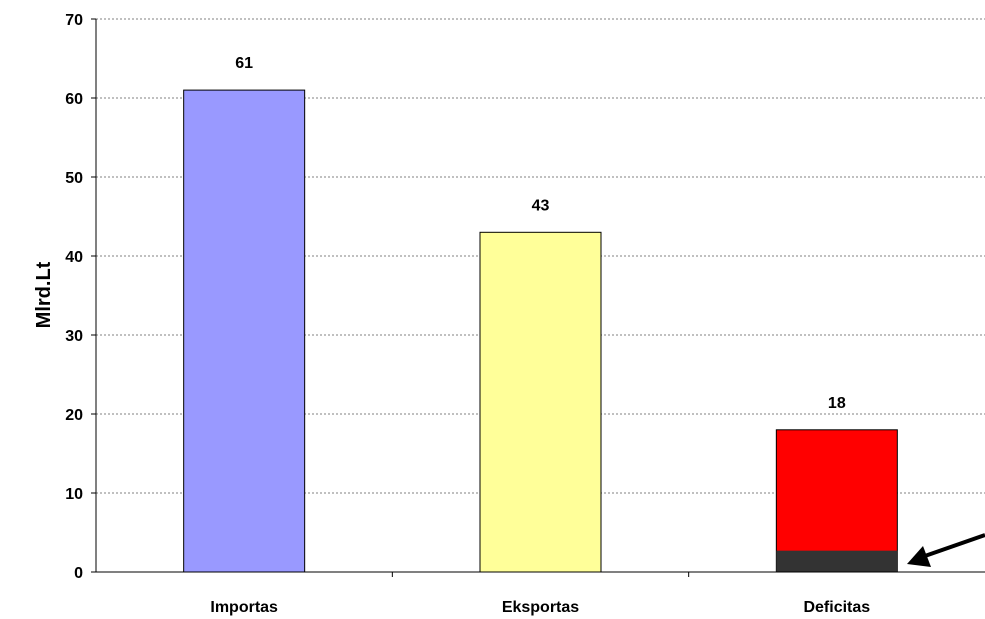 The height and width of the screenshot is (619, 985). I want to click on data-label: 18, so click(837, 403).